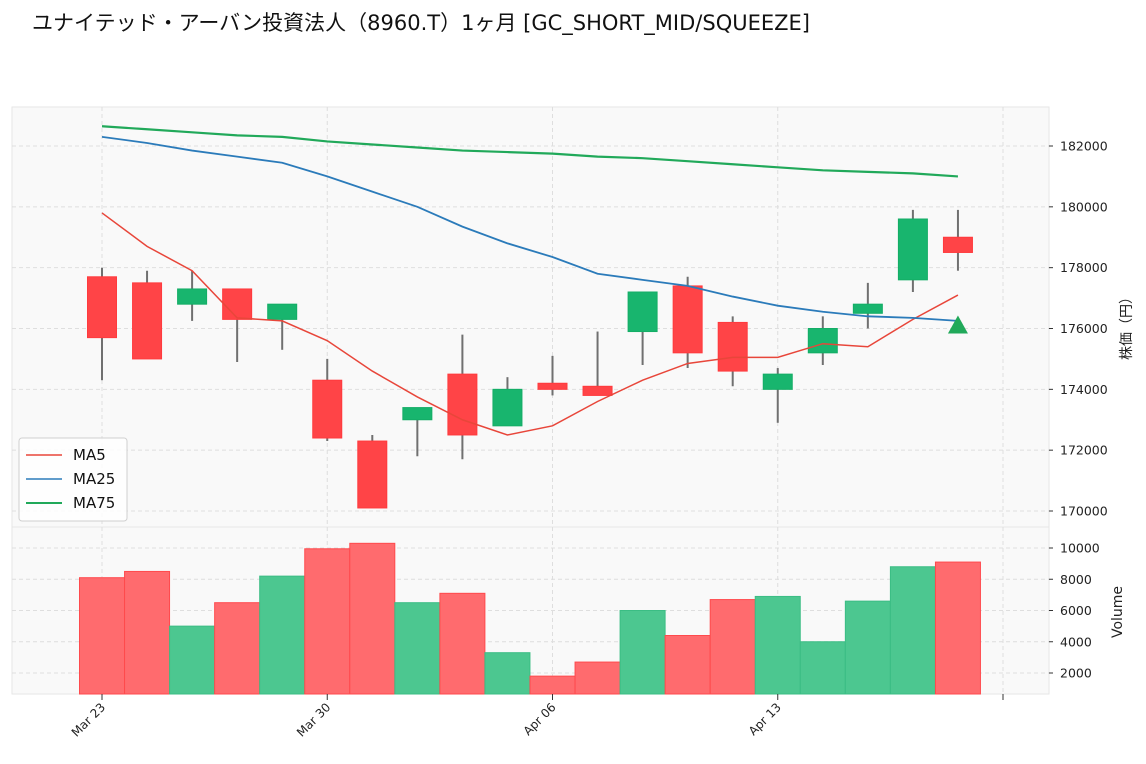  What do you see at coordinates (1084, 389) in the screenshot?
I see `price-tick-label: 174000` at bounding box center [1084, 389].